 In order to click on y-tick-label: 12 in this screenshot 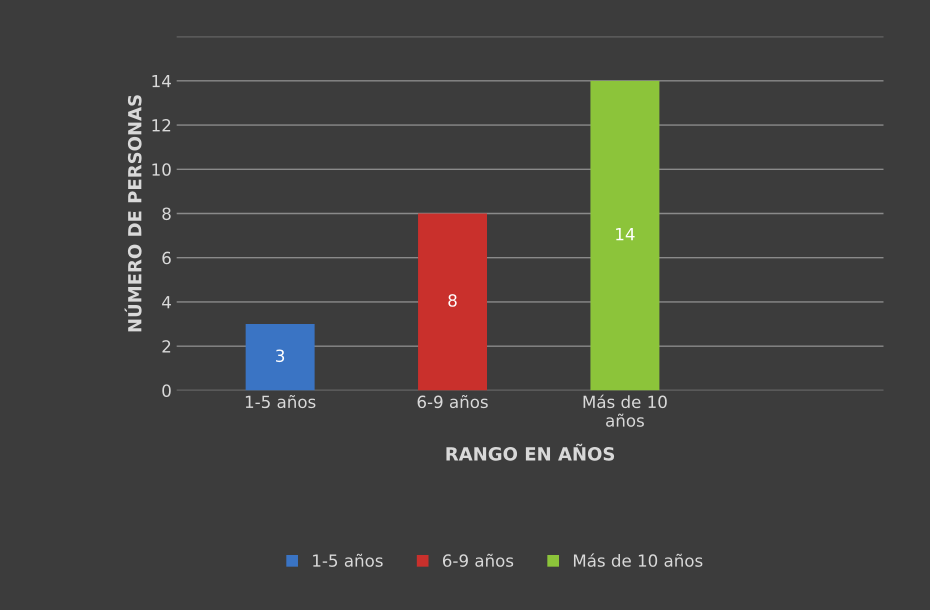, I will do `click(161, 125)`.